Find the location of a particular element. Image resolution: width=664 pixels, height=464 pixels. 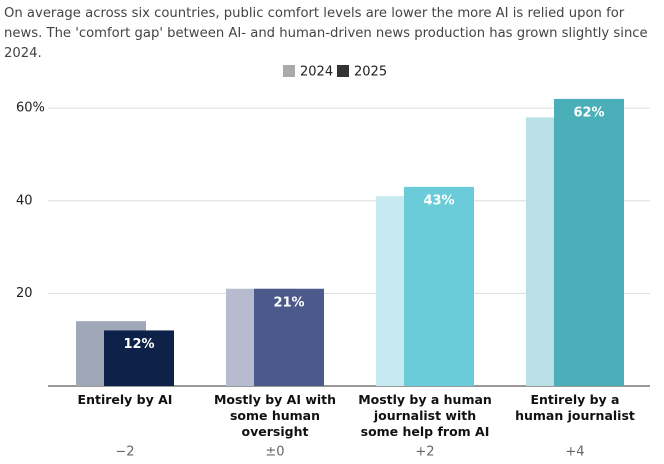

difference-label: −2 is located at coordinates (124, 452).